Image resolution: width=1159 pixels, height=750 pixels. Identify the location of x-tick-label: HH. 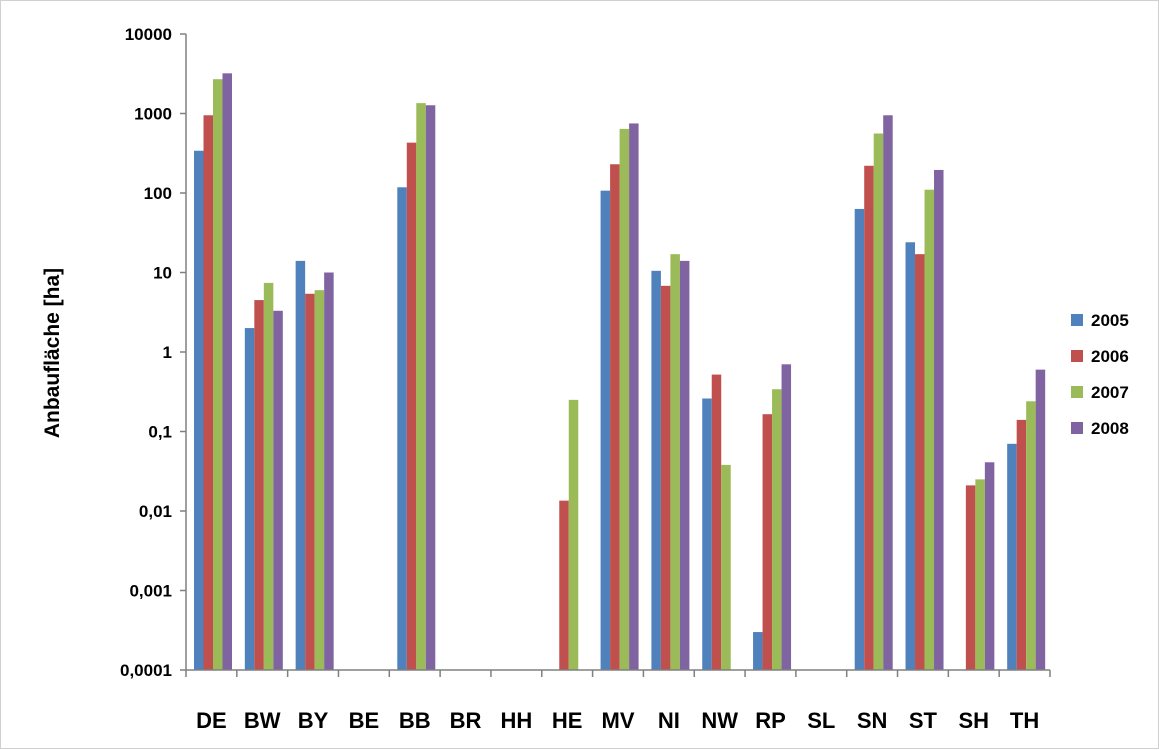
(516, 720).